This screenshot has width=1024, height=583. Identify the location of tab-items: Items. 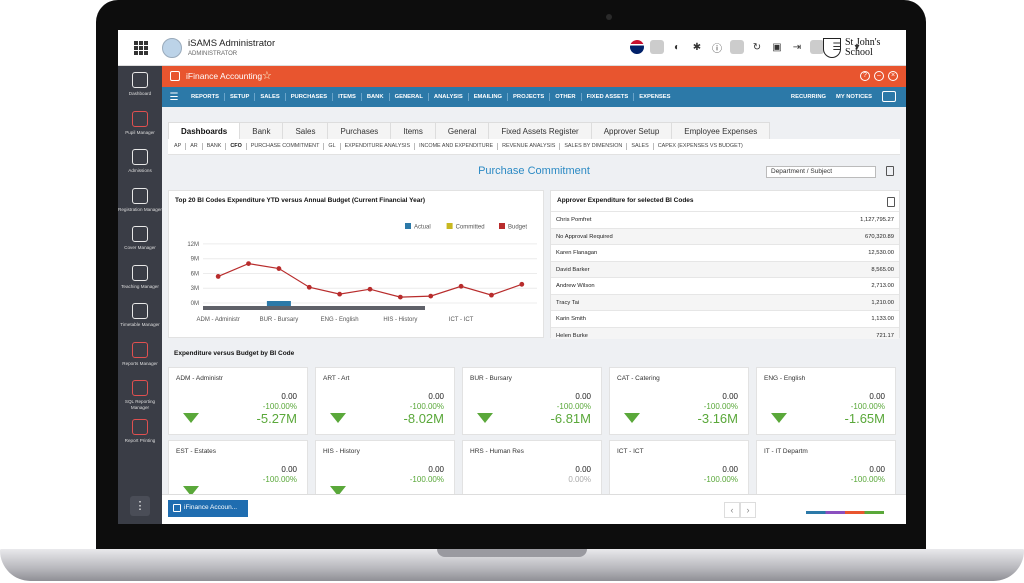
(413, 131).